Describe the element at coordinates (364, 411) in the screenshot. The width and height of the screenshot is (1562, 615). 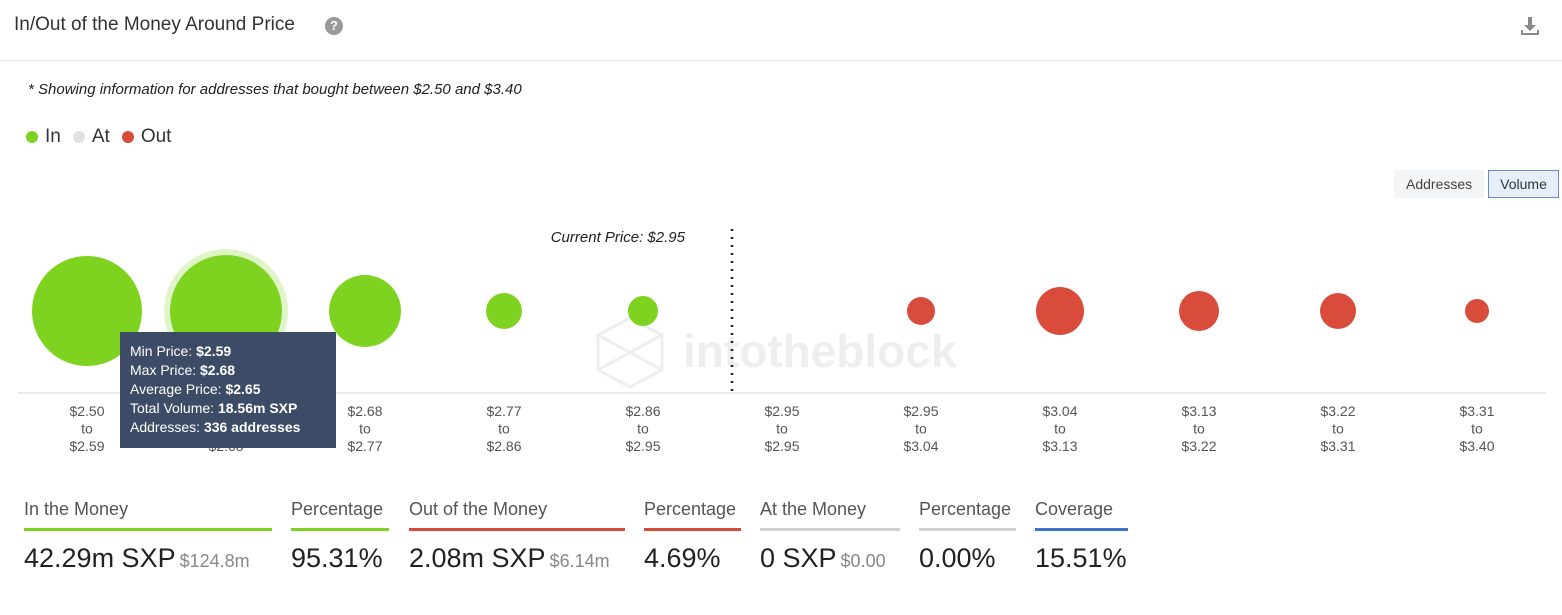
I see `x-tick-label: $2.68` at that location.